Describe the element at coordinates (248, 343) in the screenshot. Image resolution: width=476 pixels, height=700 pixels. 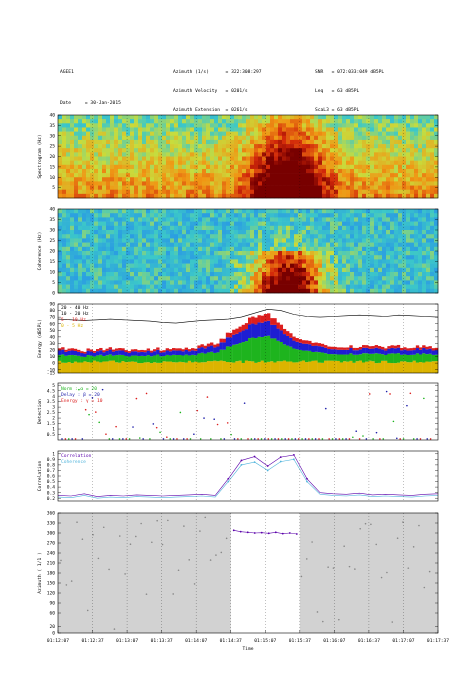
I see `energy-bars` at that location.